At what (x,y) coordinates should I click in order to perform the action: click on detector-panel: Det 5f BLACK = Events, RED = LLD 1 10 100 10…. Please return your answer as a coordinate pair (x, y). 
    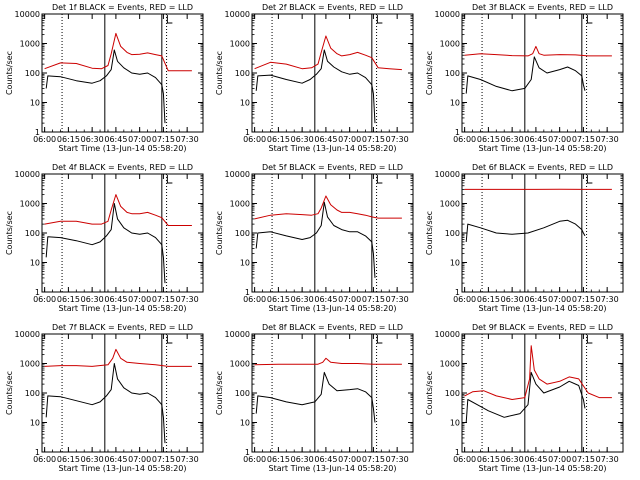
    Looking at the image, I should click on (314, 238).